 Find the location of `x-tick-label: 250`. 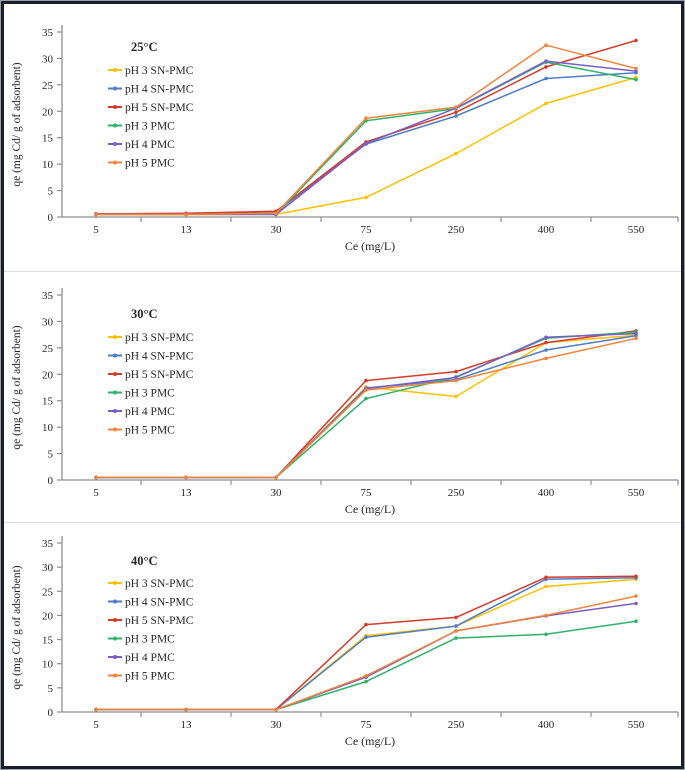

x-tick-label: 250 is located at coordinates (456, 493).